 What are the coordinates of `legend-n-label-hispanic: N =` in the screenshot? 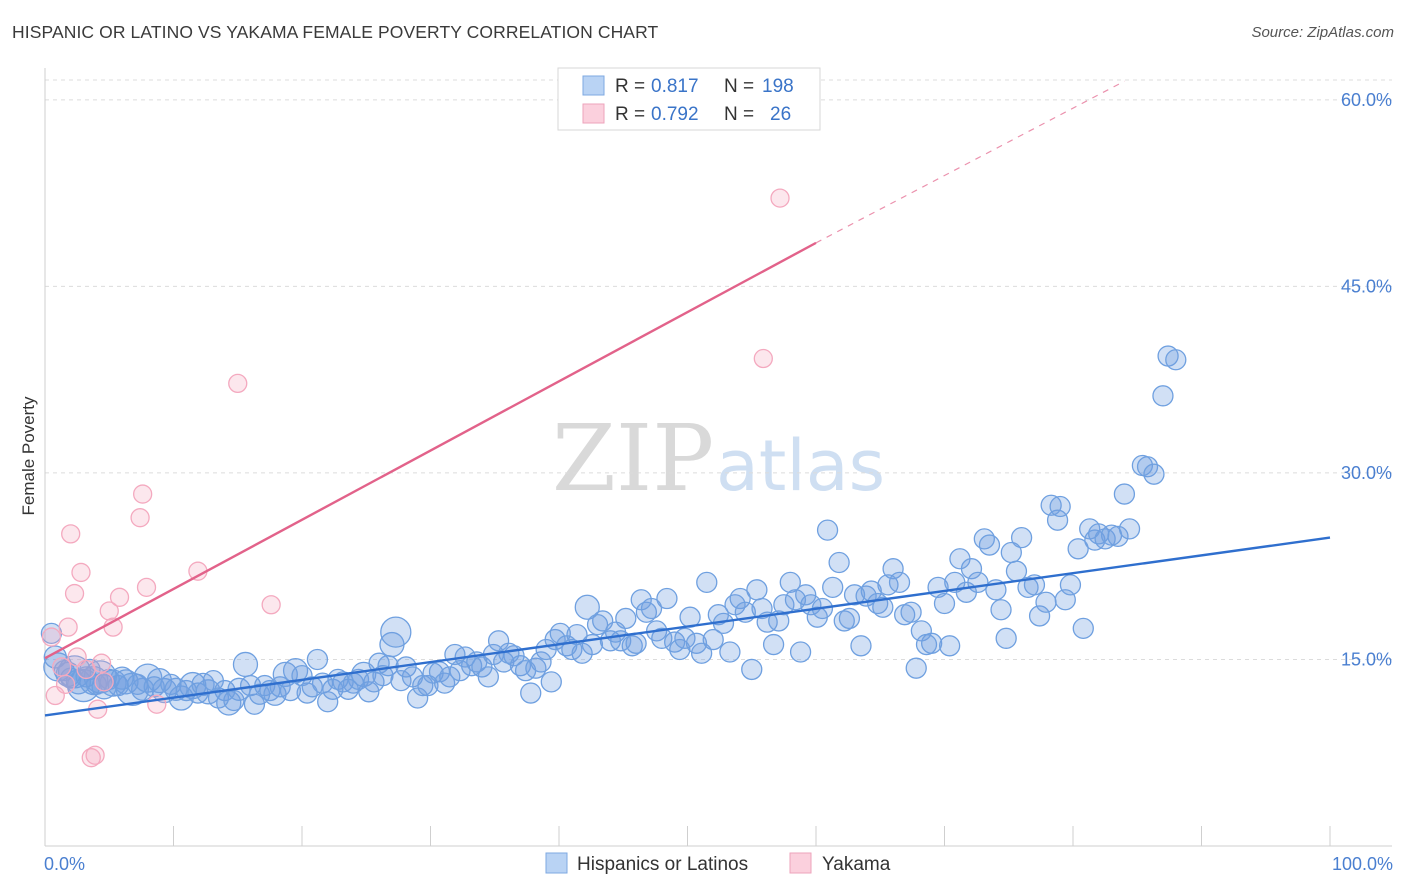 It's located at (739, 86).